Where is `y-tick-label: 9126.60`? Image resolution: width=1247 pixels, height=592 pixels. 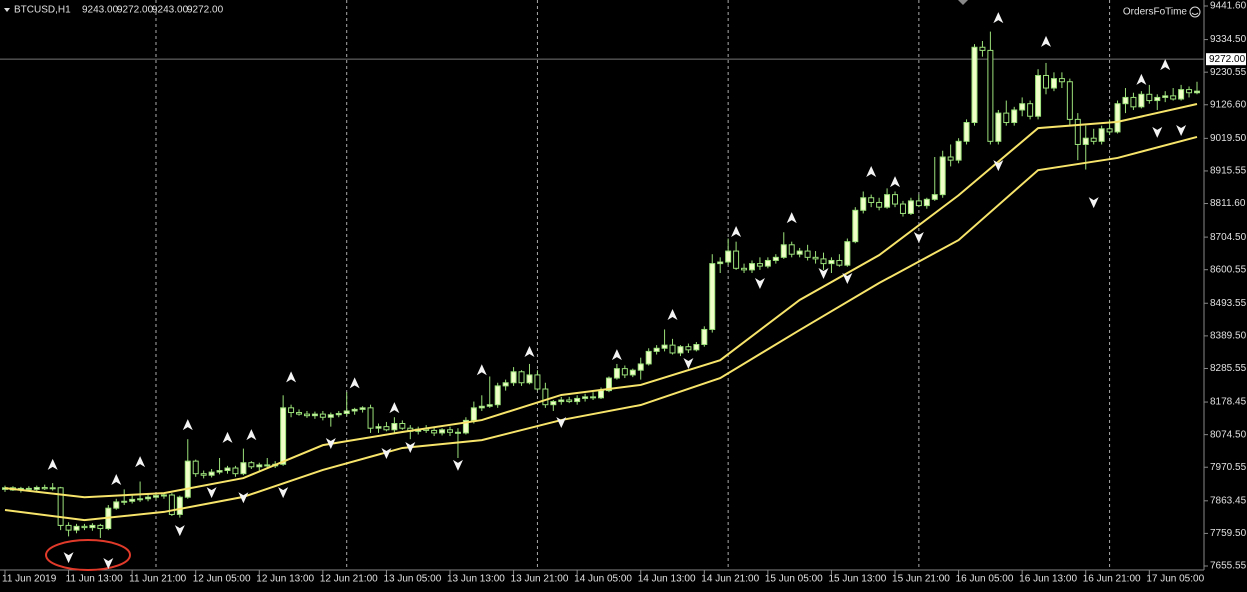
y-tick-label: 9126.60 is located at coordinates (1228, 104).